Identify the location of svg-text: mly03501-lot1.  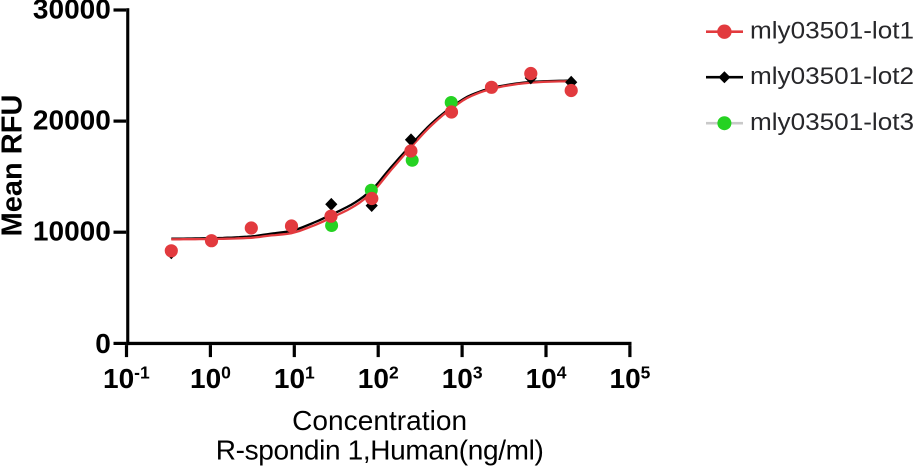
(832, 31).